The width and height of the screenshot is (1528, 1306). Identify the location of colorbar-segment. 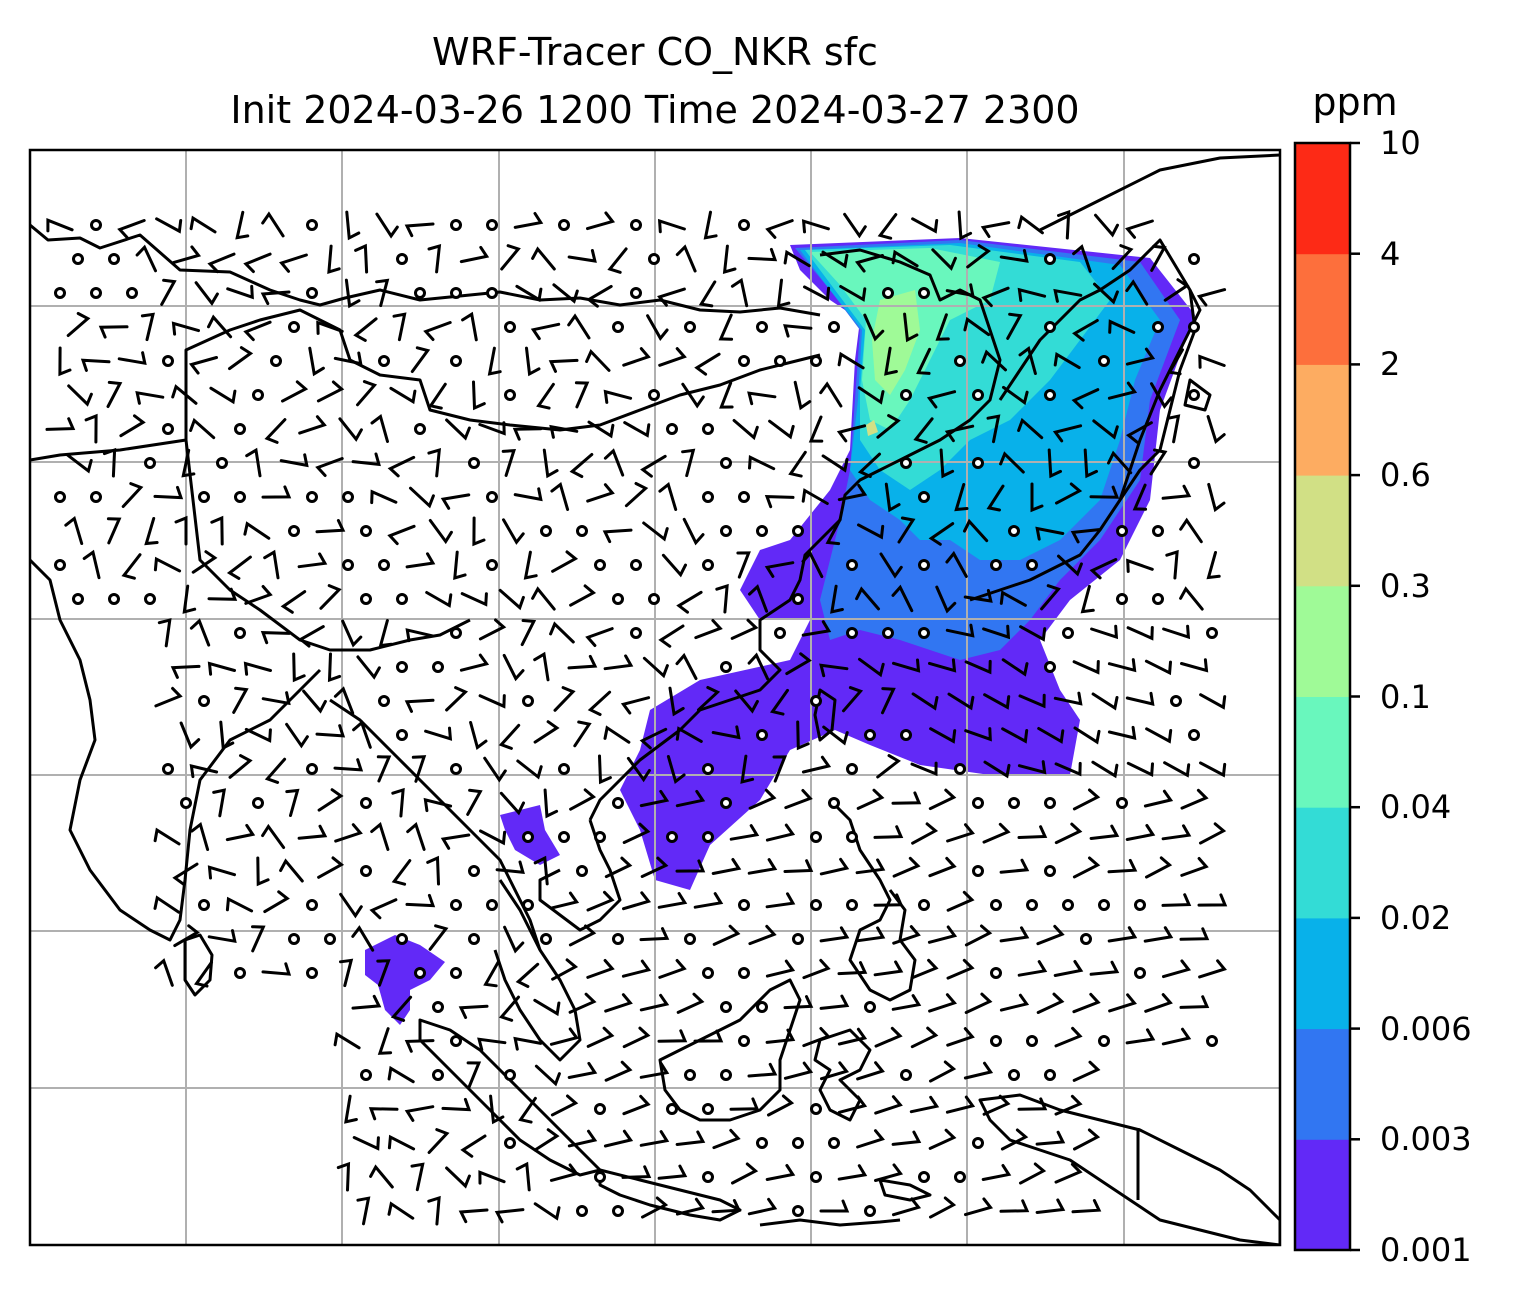
(1322, 309).